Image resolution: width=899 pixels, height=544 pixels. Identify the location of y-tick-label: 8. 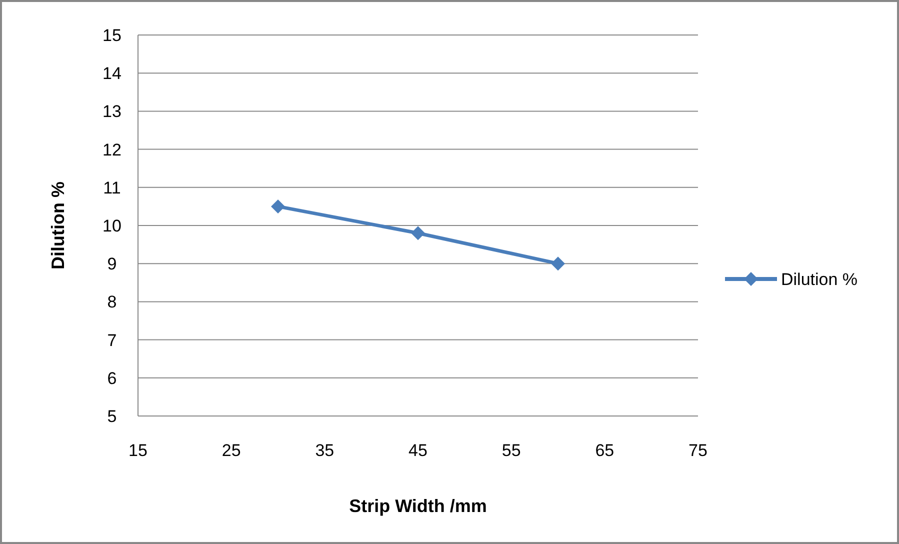
(112, 302).